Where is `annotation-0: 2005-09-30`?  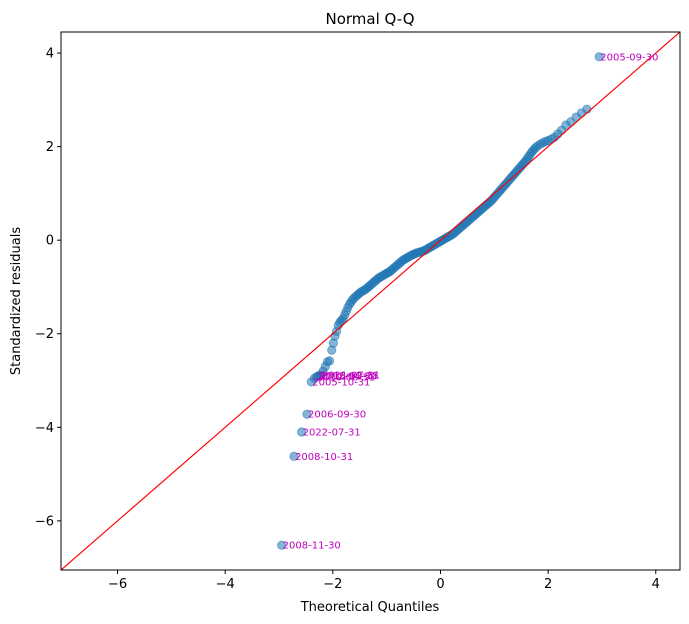 annotation-0: 2005-09-30 is located at coordinates (629, 57).